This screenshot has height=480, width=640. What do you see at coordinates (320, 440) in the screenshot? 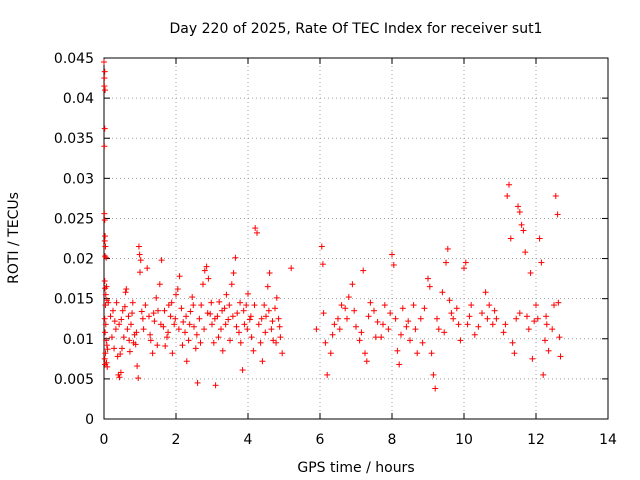
I see `x-tick-label: 6` at bounding box center [320, 440].